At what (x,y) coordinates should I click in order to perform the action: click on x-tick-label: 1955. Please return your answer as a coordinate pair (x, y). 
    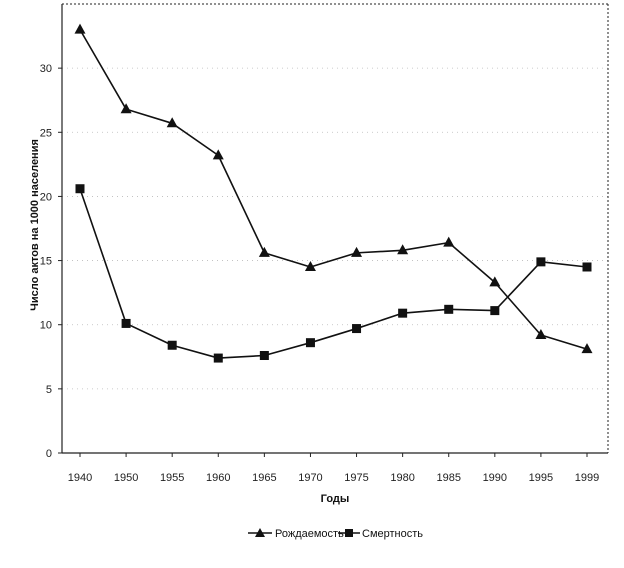
    Looking at the image, I should click on (172, 478).